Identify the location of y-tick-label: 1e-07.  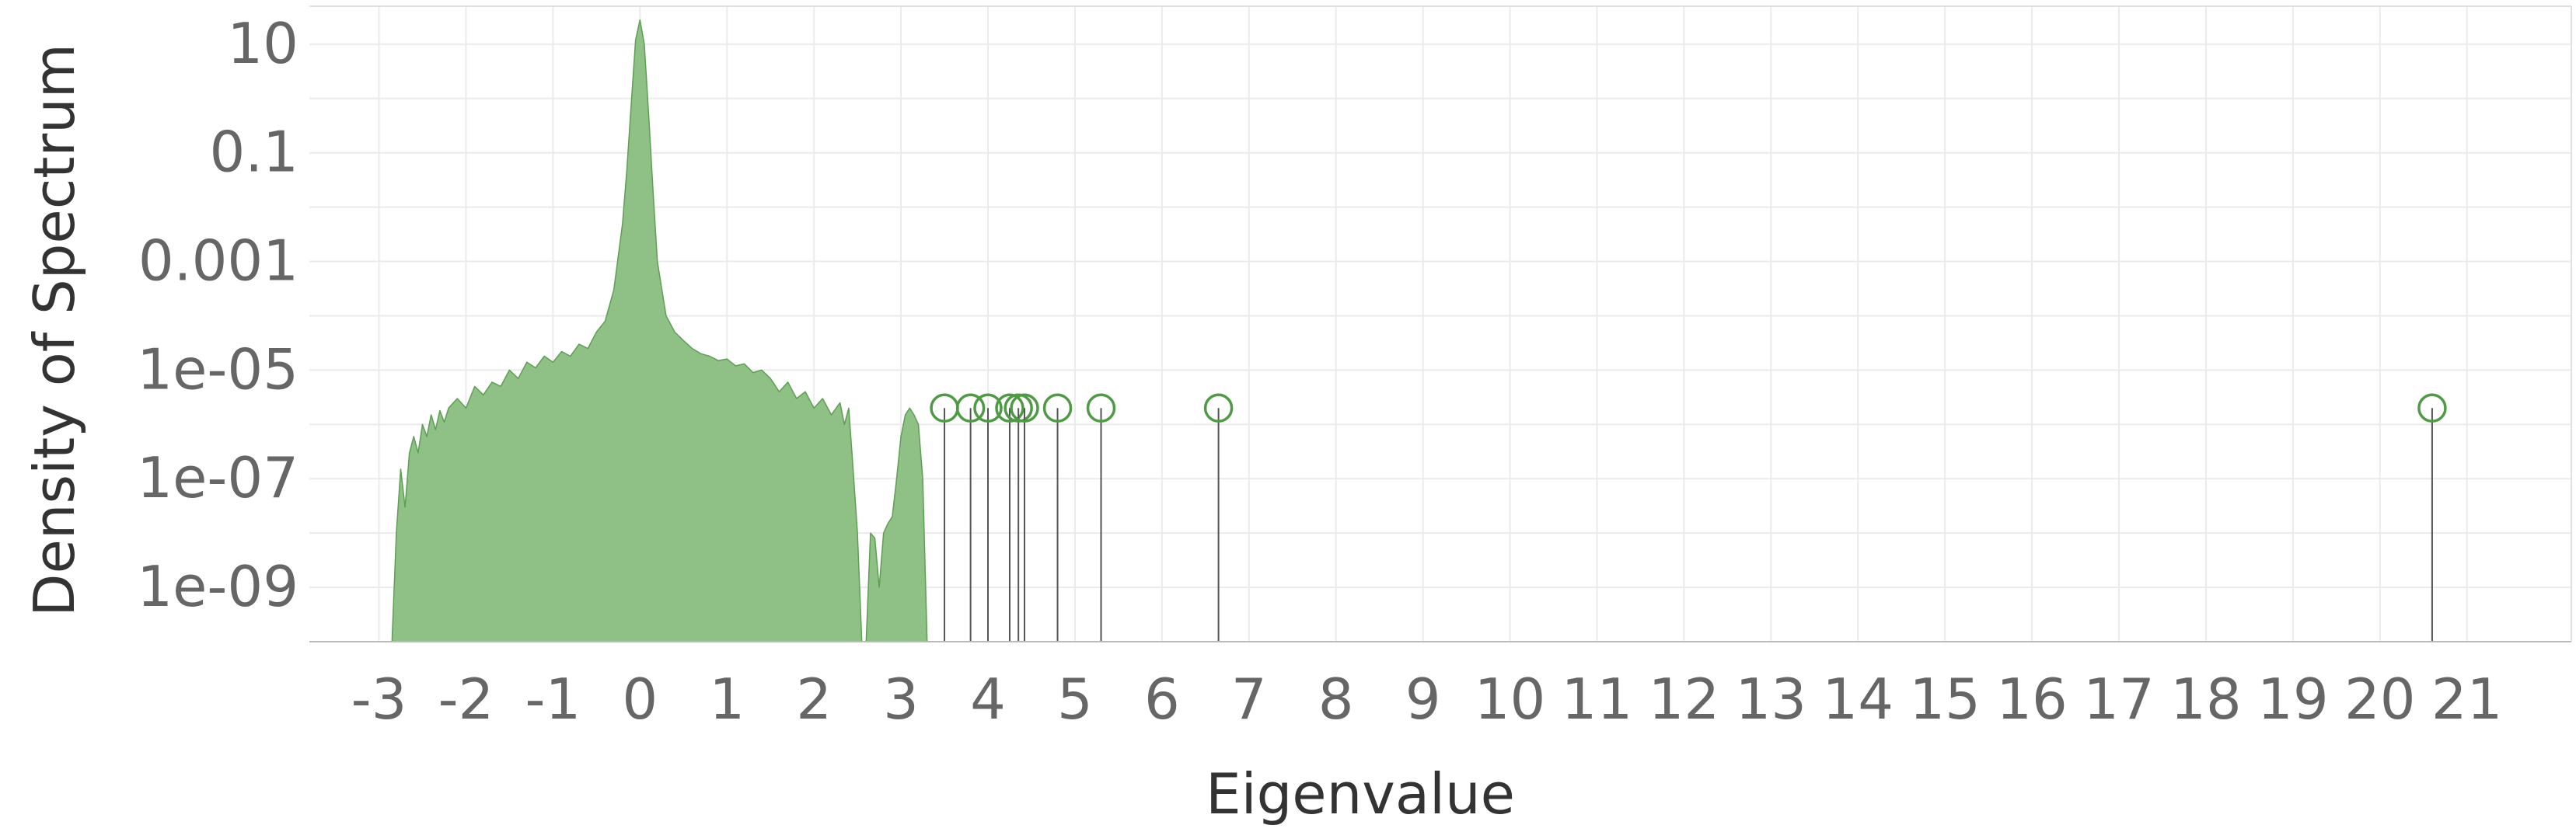
(218, 478).